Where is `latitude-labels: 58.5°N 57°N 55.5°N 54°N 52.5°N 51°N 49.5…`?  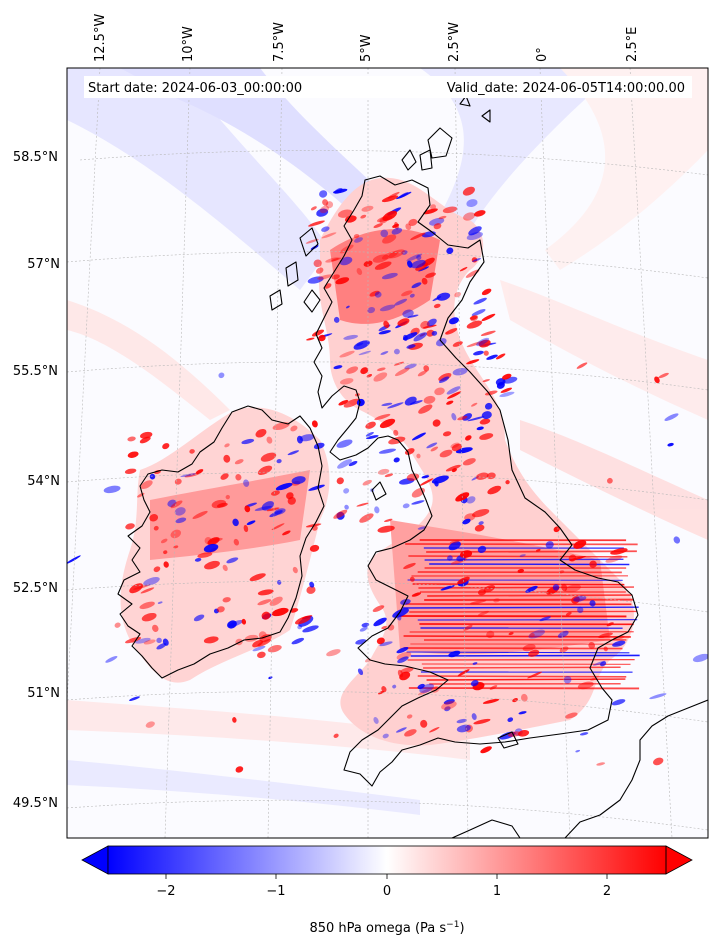
latitude-labels: 58.5°N 57°N 55.5°N 54°N 52.5°N 51°N 49.5… is located at coordinates (36, 480).